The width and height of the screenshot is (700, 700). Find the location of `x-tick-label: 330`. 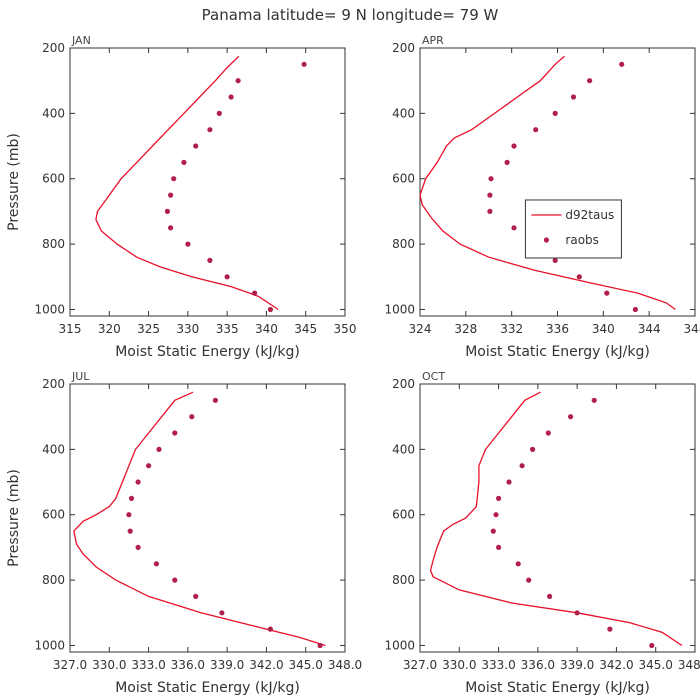

x-tick-label: 330 is located at coordinates (187, 329).